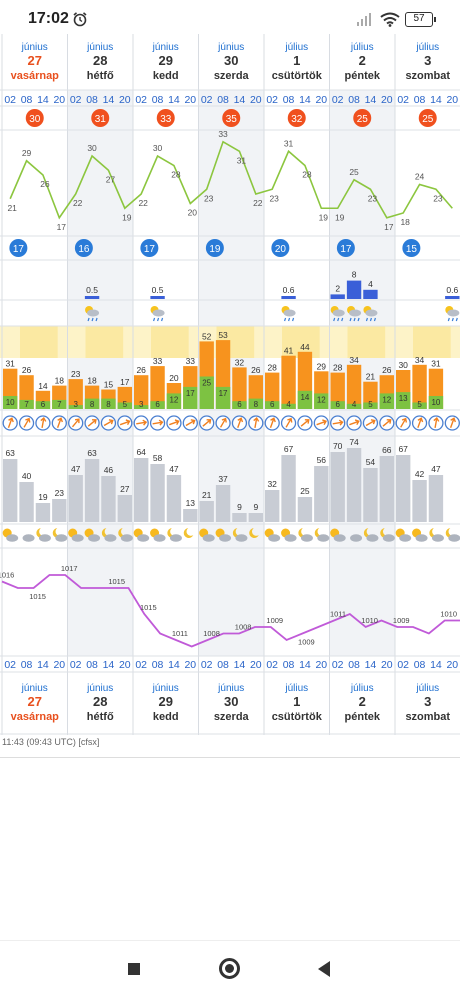 The width and height of the screenshot is (460, 996). What do you see at coordinates (10, 364) in the screenshot?
I see `gust-label: 31` at bounding box center [10, 364].